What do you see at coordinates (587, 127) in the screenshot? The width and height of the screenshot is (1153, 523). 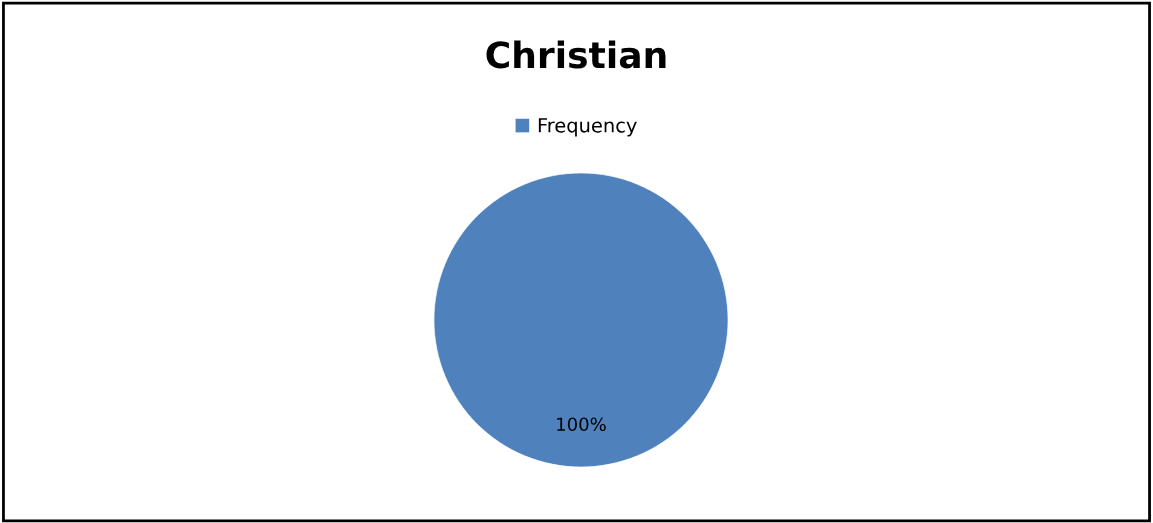 I see `legend-label: Frequency` at bounding box center [587, 127].